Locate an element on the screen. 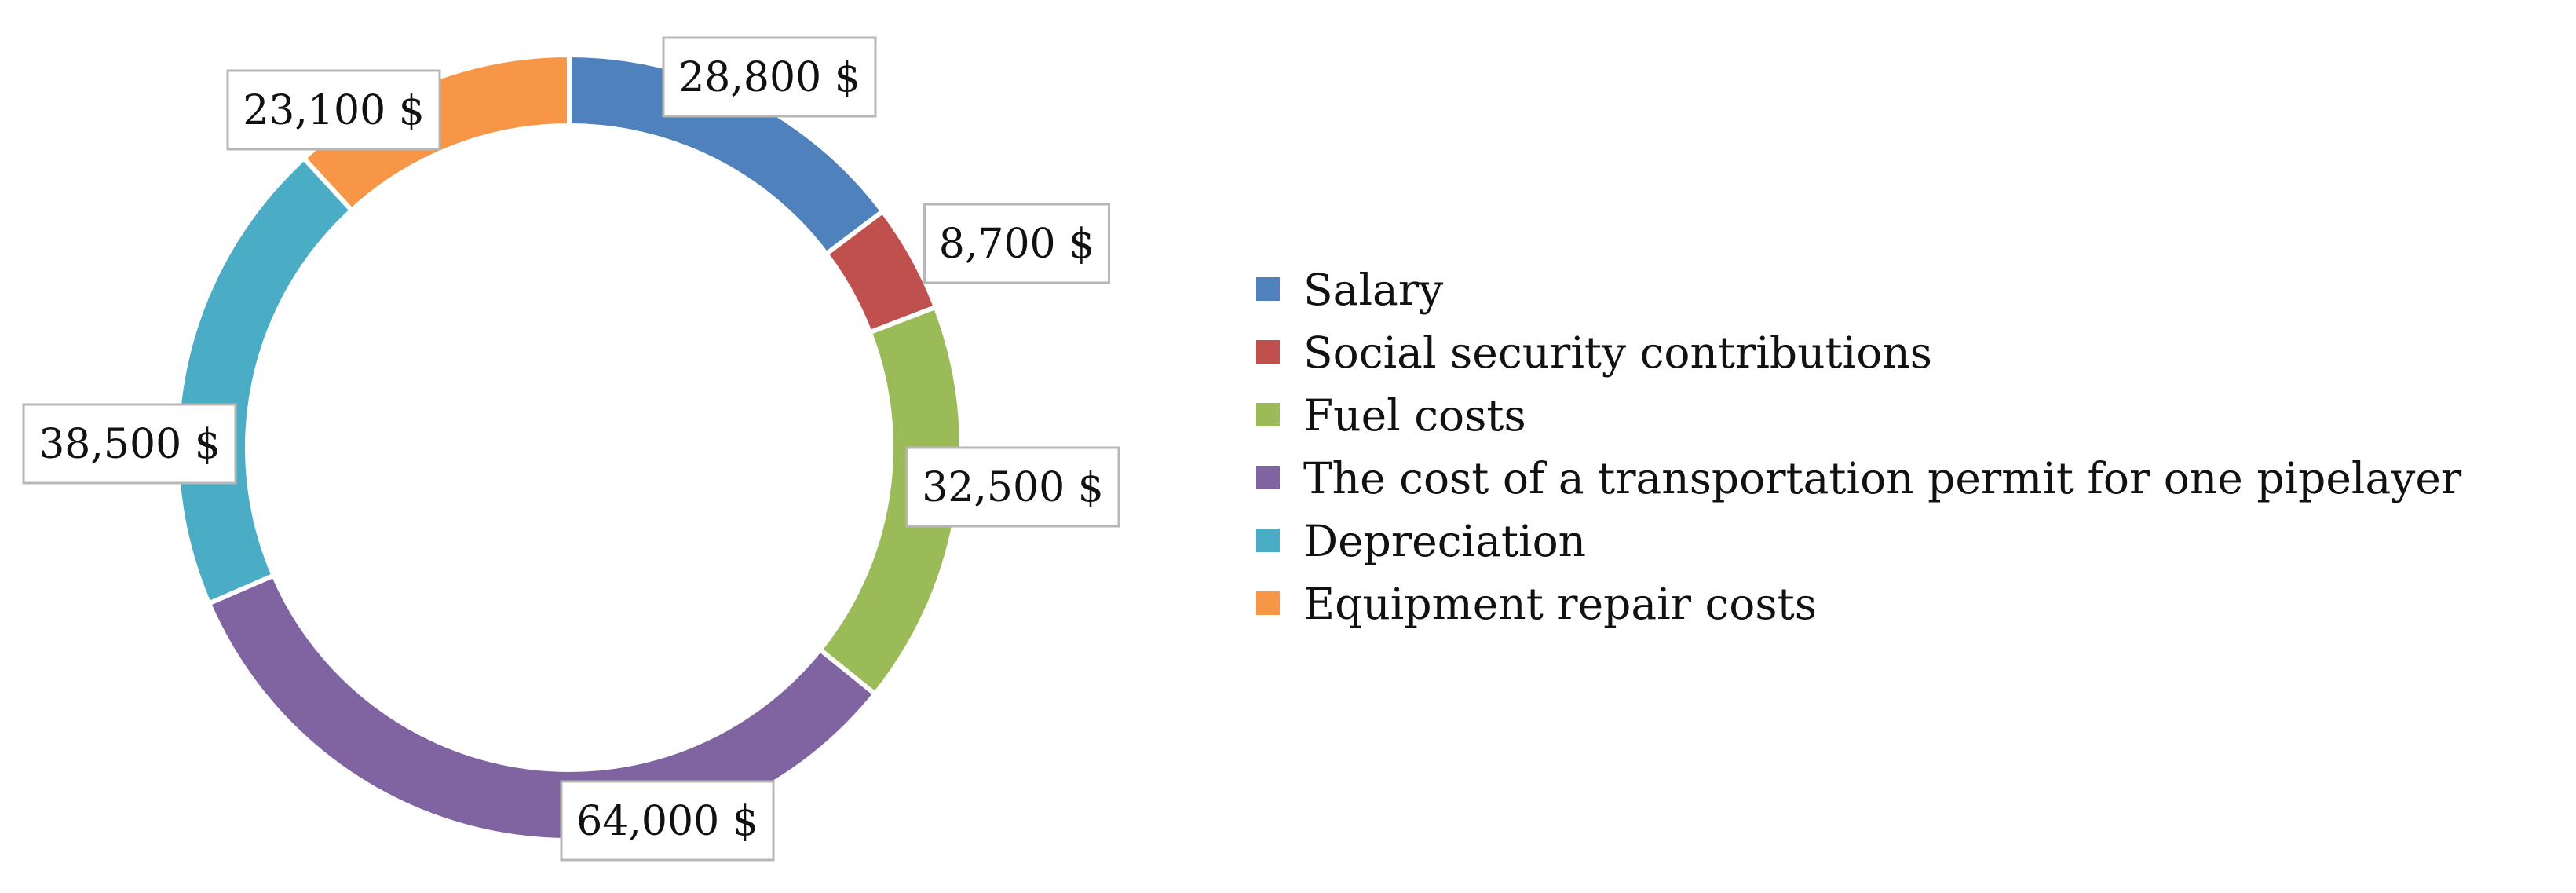 The height and width of the screenshot is (893, 2576). data-label-3: 32,500 $ is located at coordinates (1013, 487).